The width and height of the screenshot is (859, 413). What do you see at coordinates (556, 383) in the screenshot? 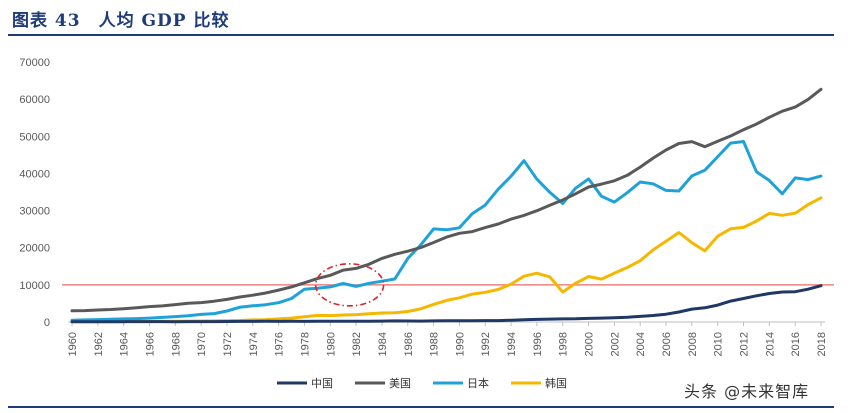
I see `legend-label: 韩国` at bounding box center [556, 383].